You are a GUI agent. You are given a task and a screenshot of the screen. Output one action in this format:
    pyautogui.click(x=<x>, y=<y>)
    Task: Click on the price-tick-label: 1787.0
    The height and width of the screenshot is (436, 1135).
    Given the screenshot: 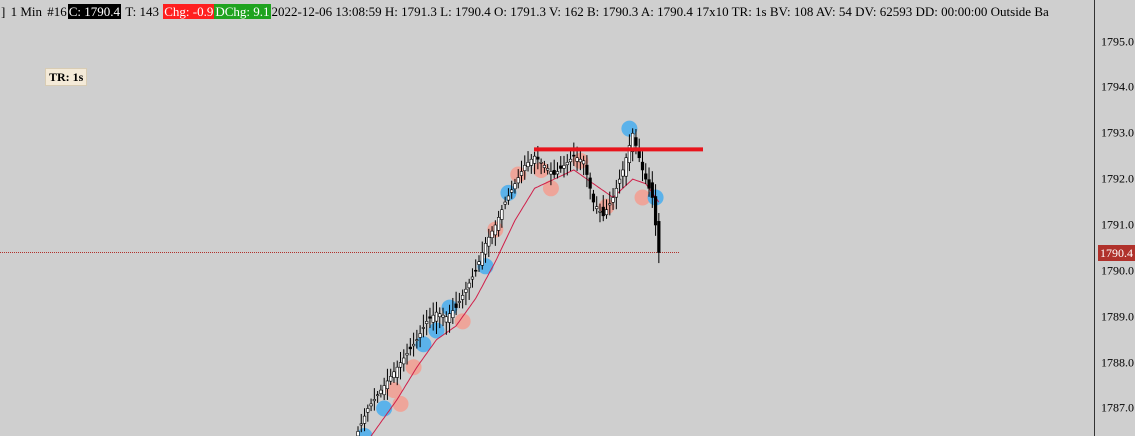 What is the action you would take?
    pyautogui.click(x=1117, y=407)
    